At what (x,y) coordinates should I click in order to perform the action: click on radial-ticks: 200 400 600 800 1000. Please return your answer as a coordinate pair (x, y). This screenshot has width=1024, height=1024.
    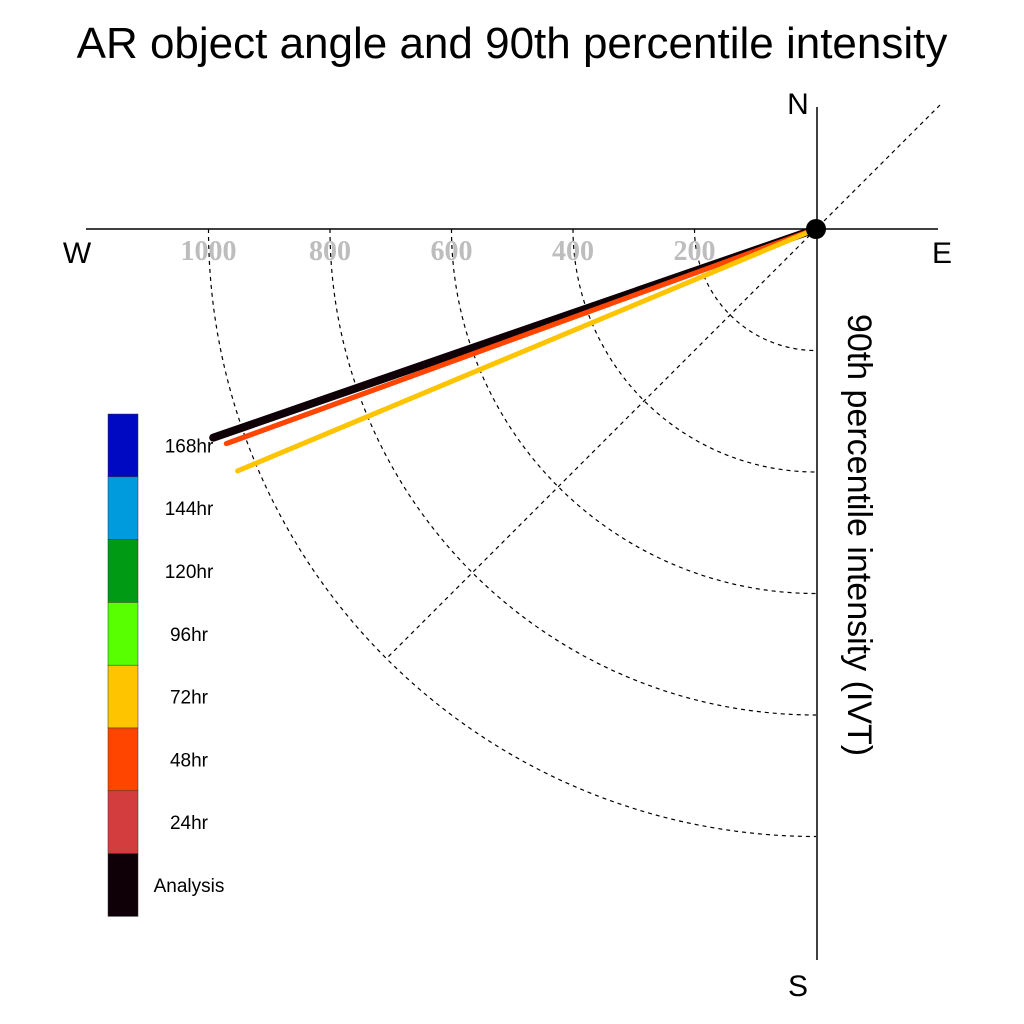
    Looking at the image, I should click on (448, 251).